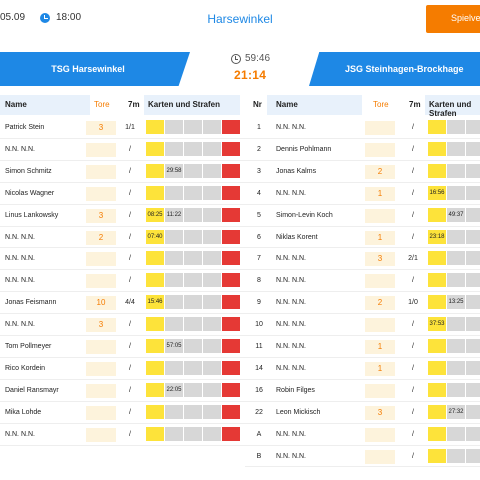  Describe the element at coordinates (122, 172) in the screenshot. I see `table-row: Simon Schmitz / 29:58` at that location.